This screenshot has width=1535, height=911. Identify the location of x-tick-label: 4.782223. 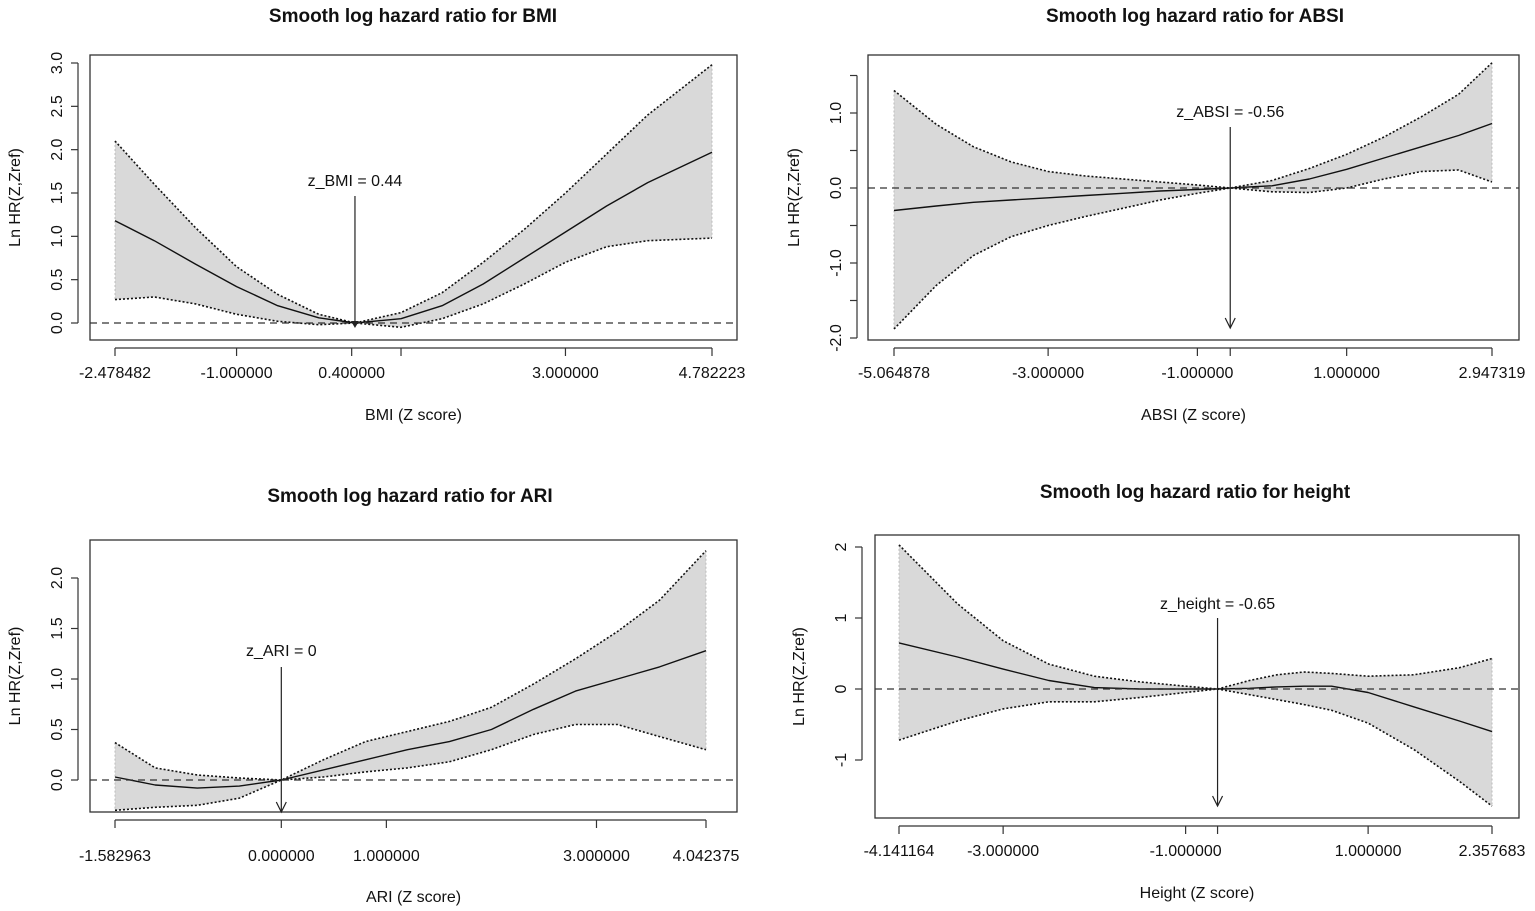
(712, 373).